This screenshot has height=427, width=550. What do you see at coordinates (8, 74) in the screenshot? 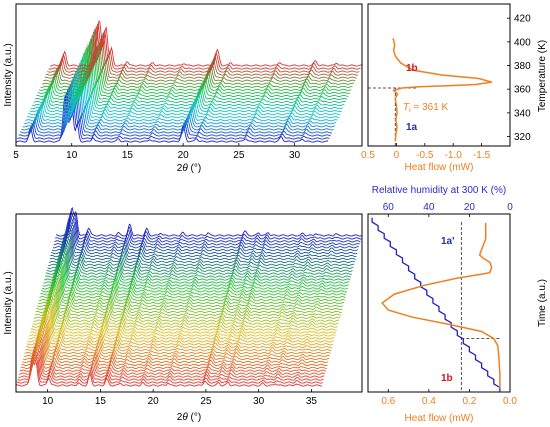
I see `top-xrd-ylabel: Intensity (a.u.)` at bounding box center [8, 74].